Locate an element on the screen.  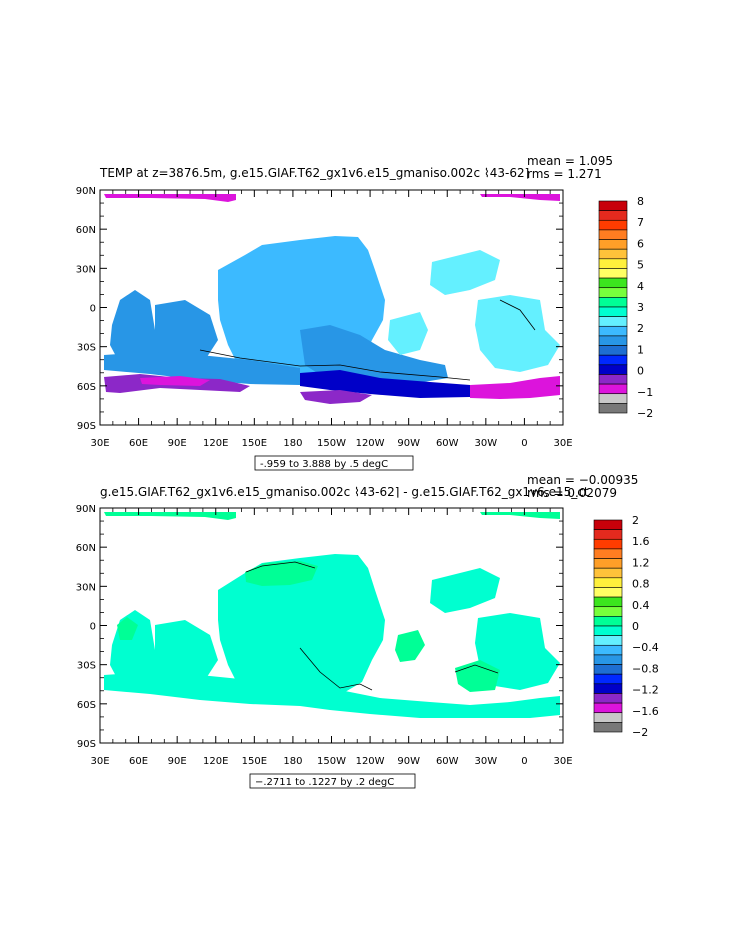
colorbar-label: 0.8 is located at coordinates (641, 584).